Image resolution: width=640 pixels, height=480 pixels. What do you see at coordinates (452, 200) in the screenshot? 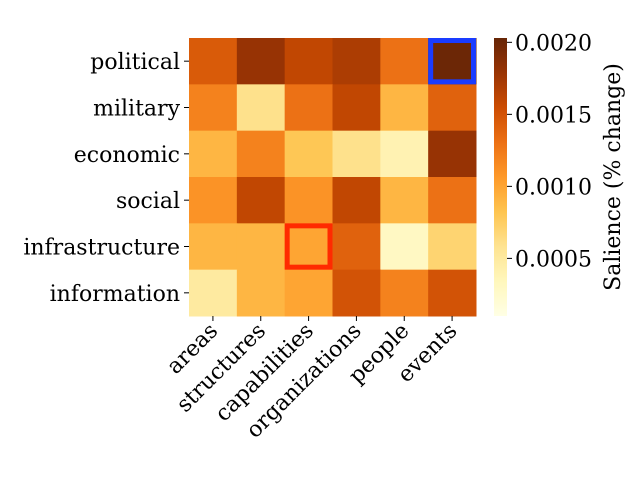
I see `heatmap-cell-social-events` at bounding box center [452, 200].